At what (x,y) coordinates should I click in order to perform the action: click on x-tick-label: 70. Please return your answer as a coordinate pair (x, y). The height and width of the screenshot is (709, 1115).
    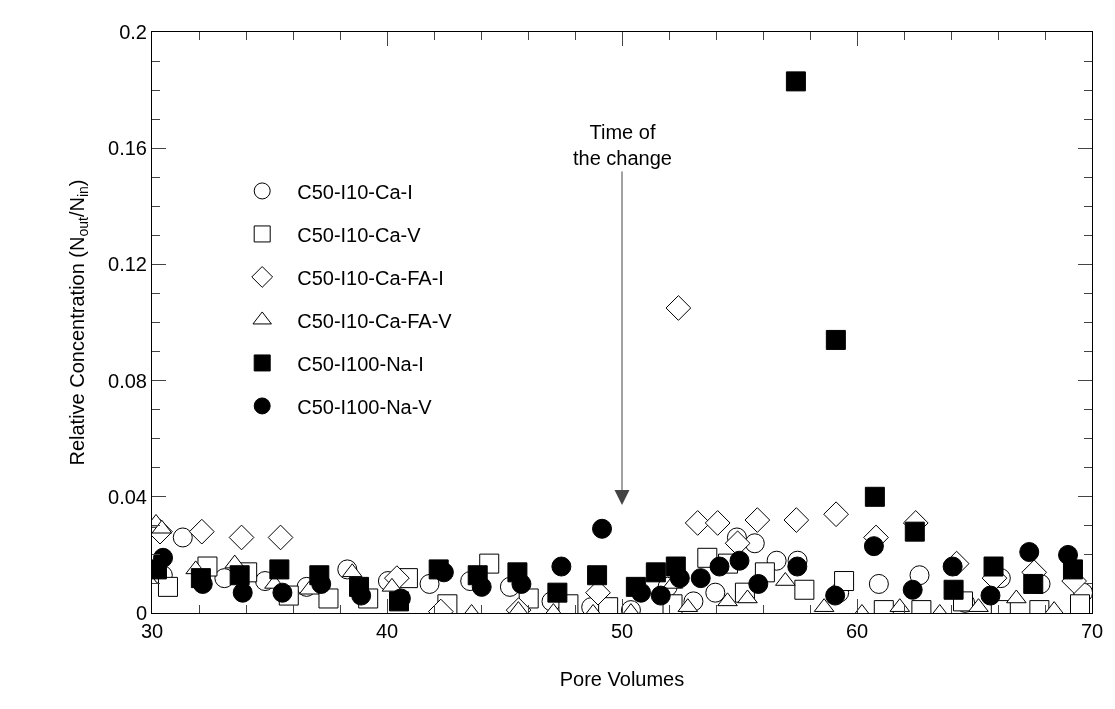
    Looking at the image, I should click on (1092, 631).